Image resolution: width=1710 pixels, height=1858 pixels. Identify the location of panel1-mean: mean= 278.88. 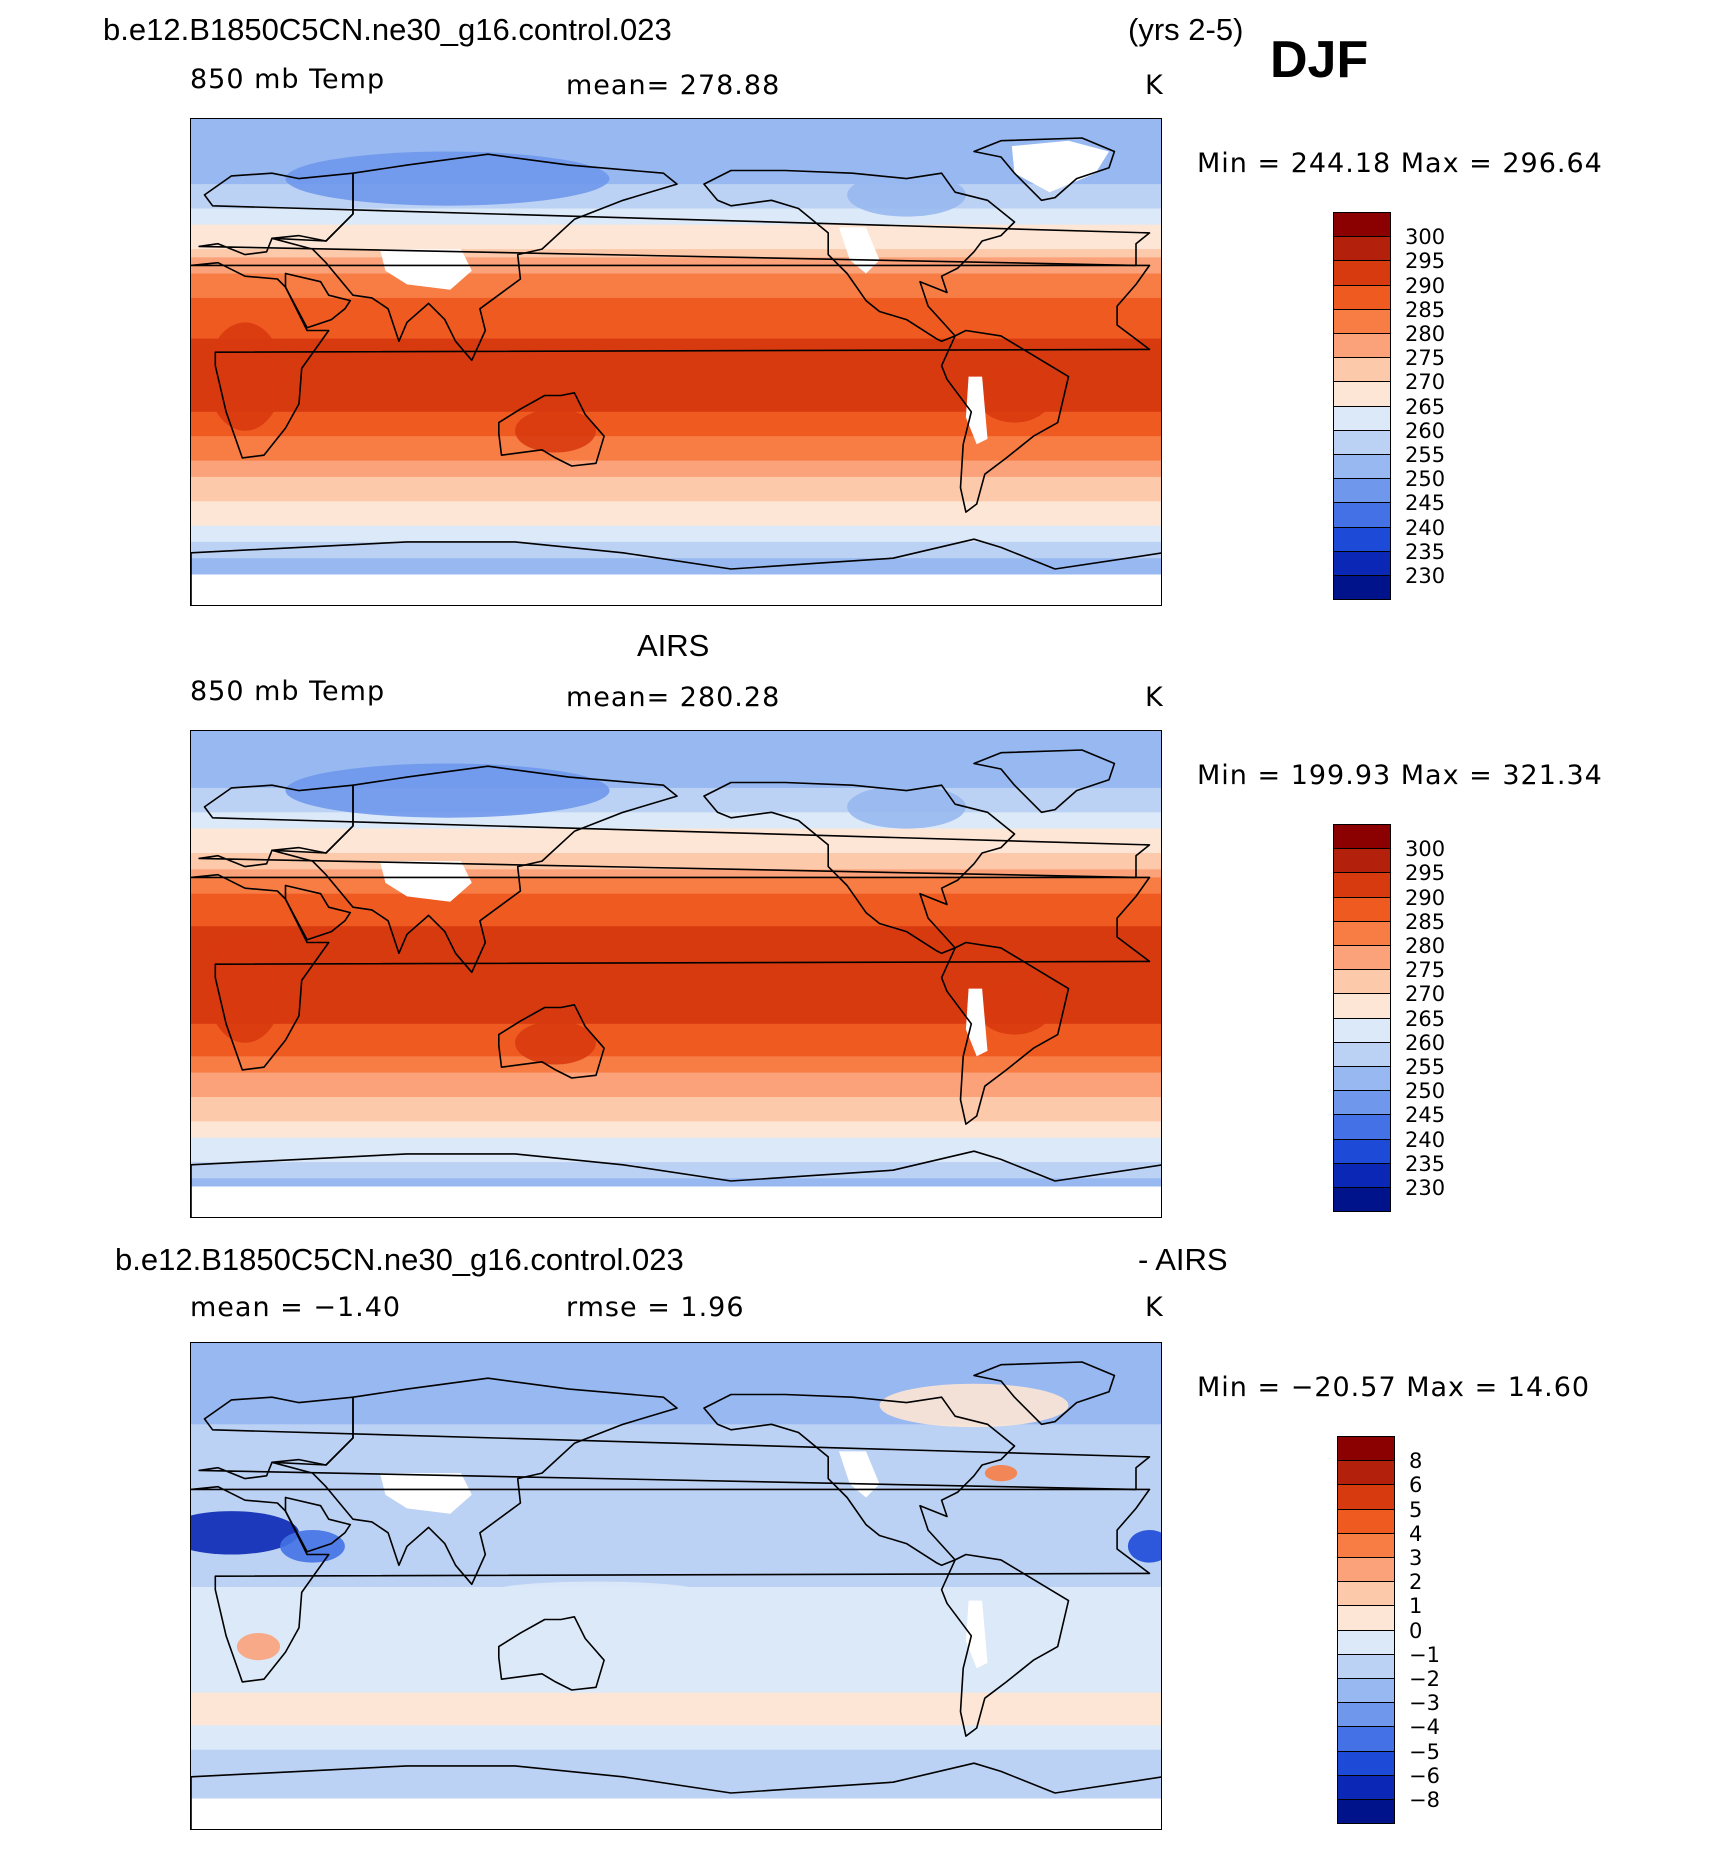
(673, 85).